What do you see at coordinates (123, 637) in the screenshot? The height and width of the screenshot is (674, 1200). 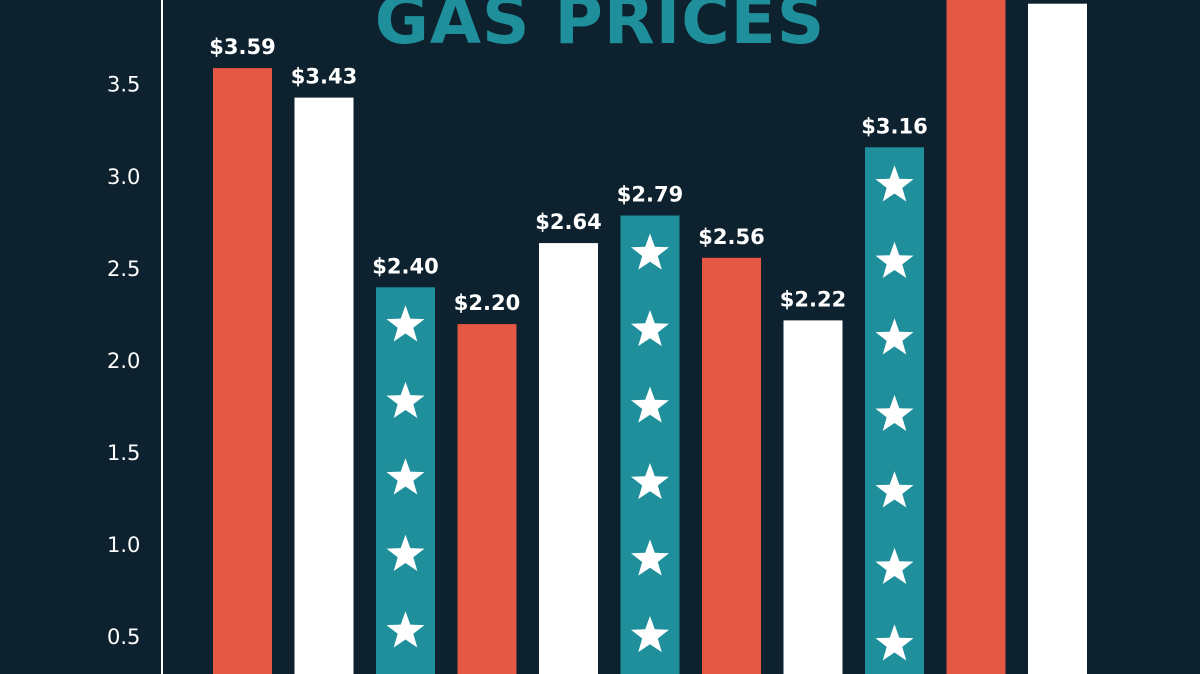 I see `y-tick-label: 0.5` at bounding box center [123, 637].